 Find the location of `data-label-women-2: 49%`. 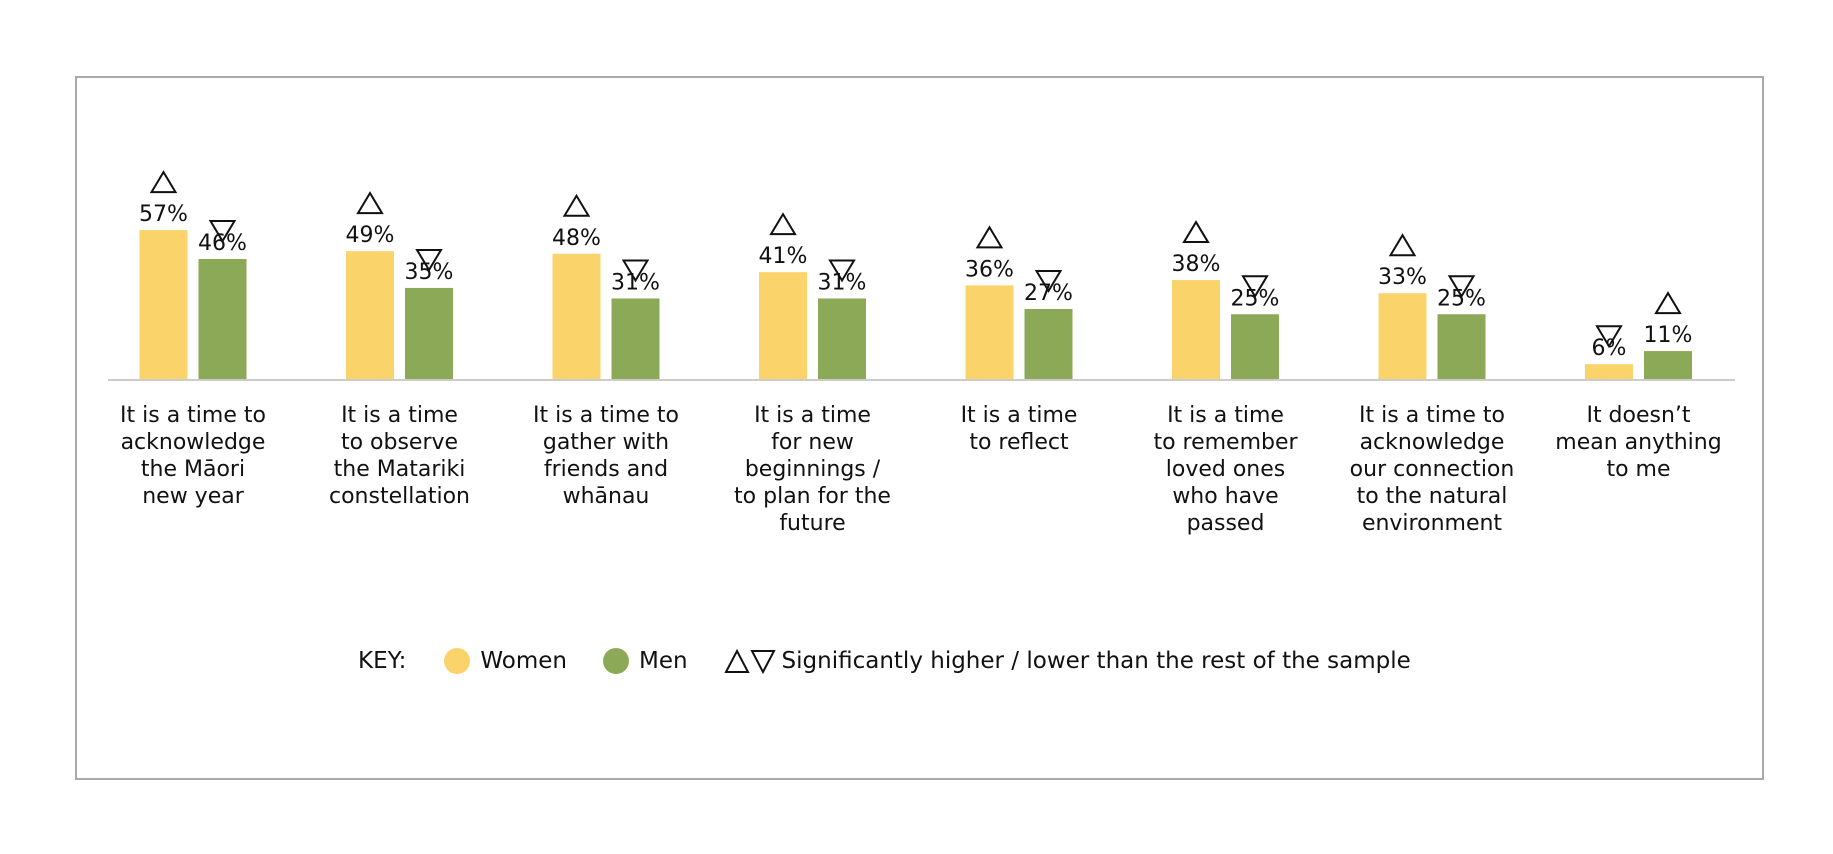

data-label-women-2: 49% is located at coordinates (370, 235).